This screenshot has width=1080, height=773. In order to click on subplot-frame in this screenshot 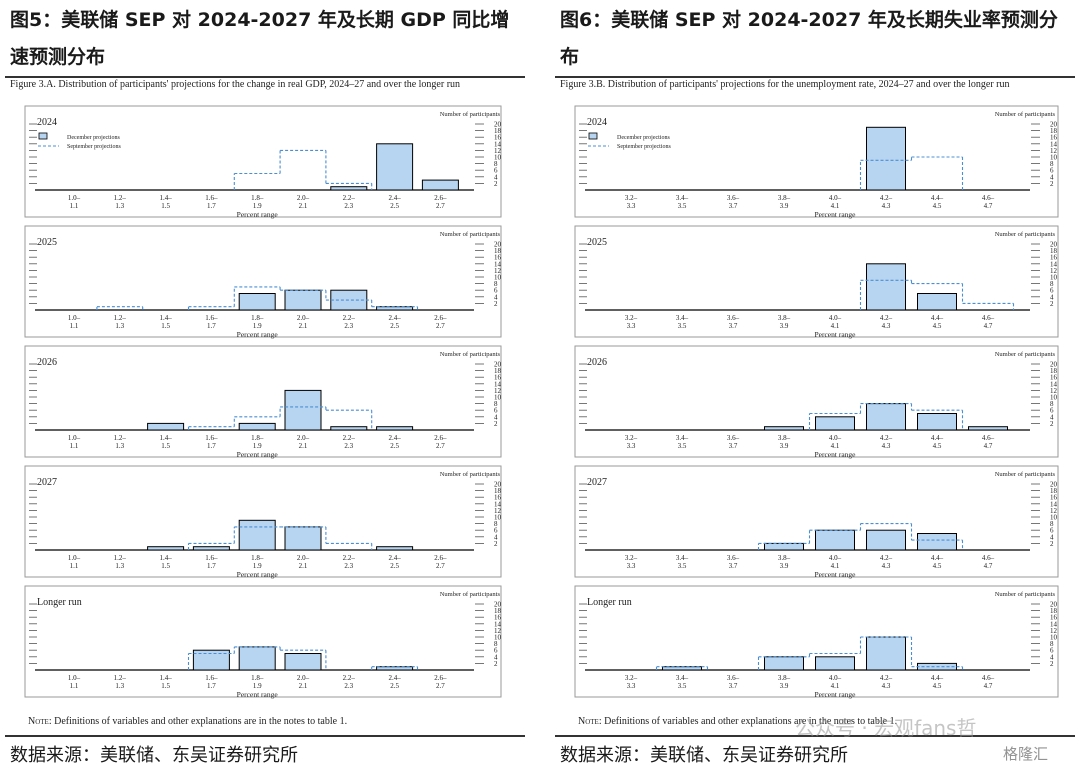, I will do `click(816, 641)`.